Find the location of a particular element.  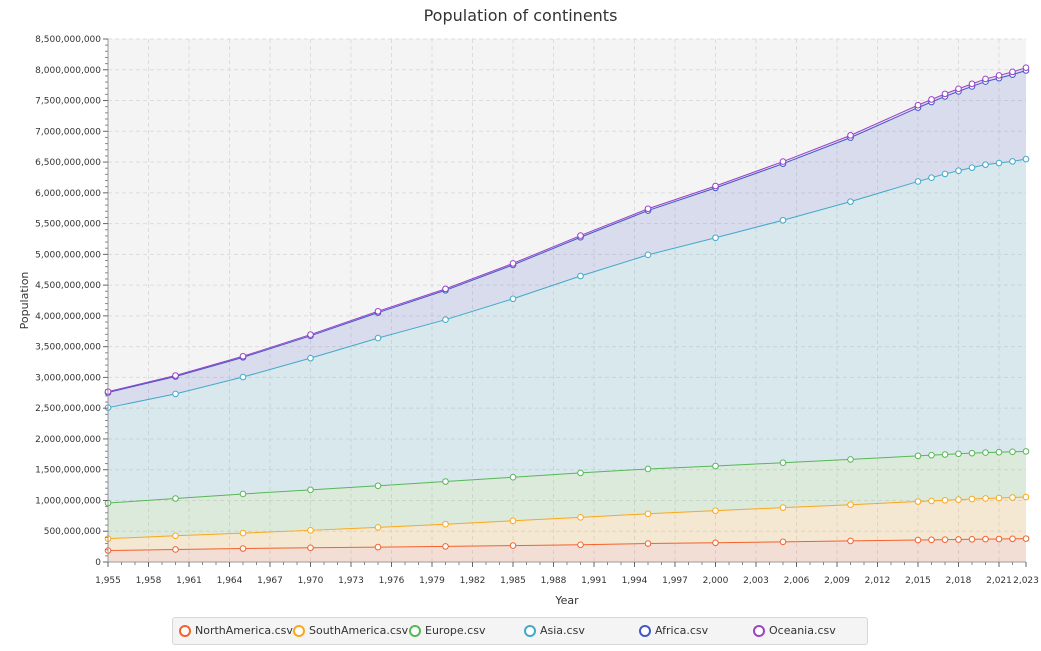

legend-item: Asia.csv is located at coordinates (554, 630).